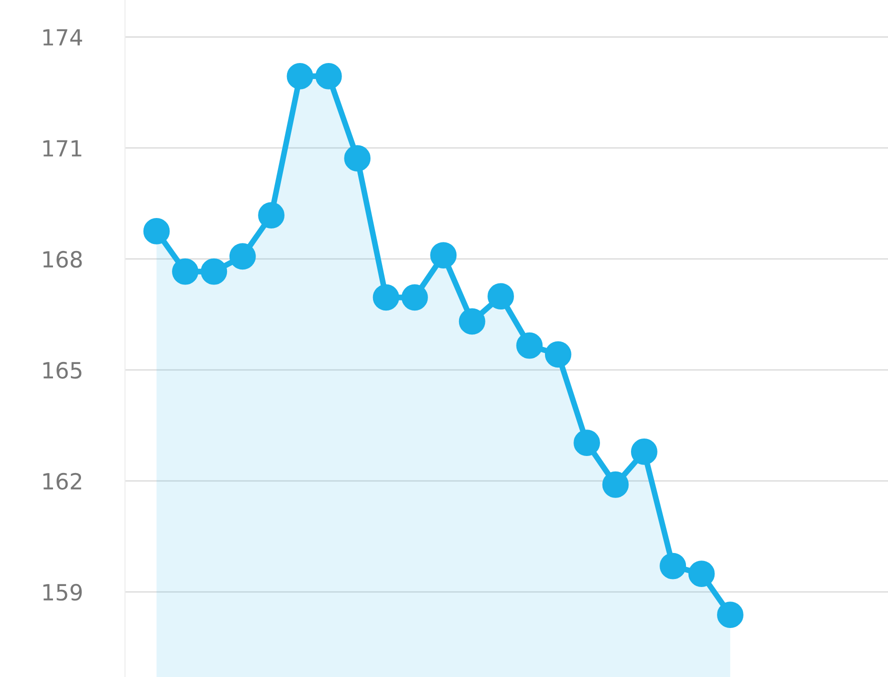 Image resolution: width=888 pixels, height=677 pixels. Describe the element at coordinates (62, 370) in the screenshot. I see `y-tick-label: 165` at that location.